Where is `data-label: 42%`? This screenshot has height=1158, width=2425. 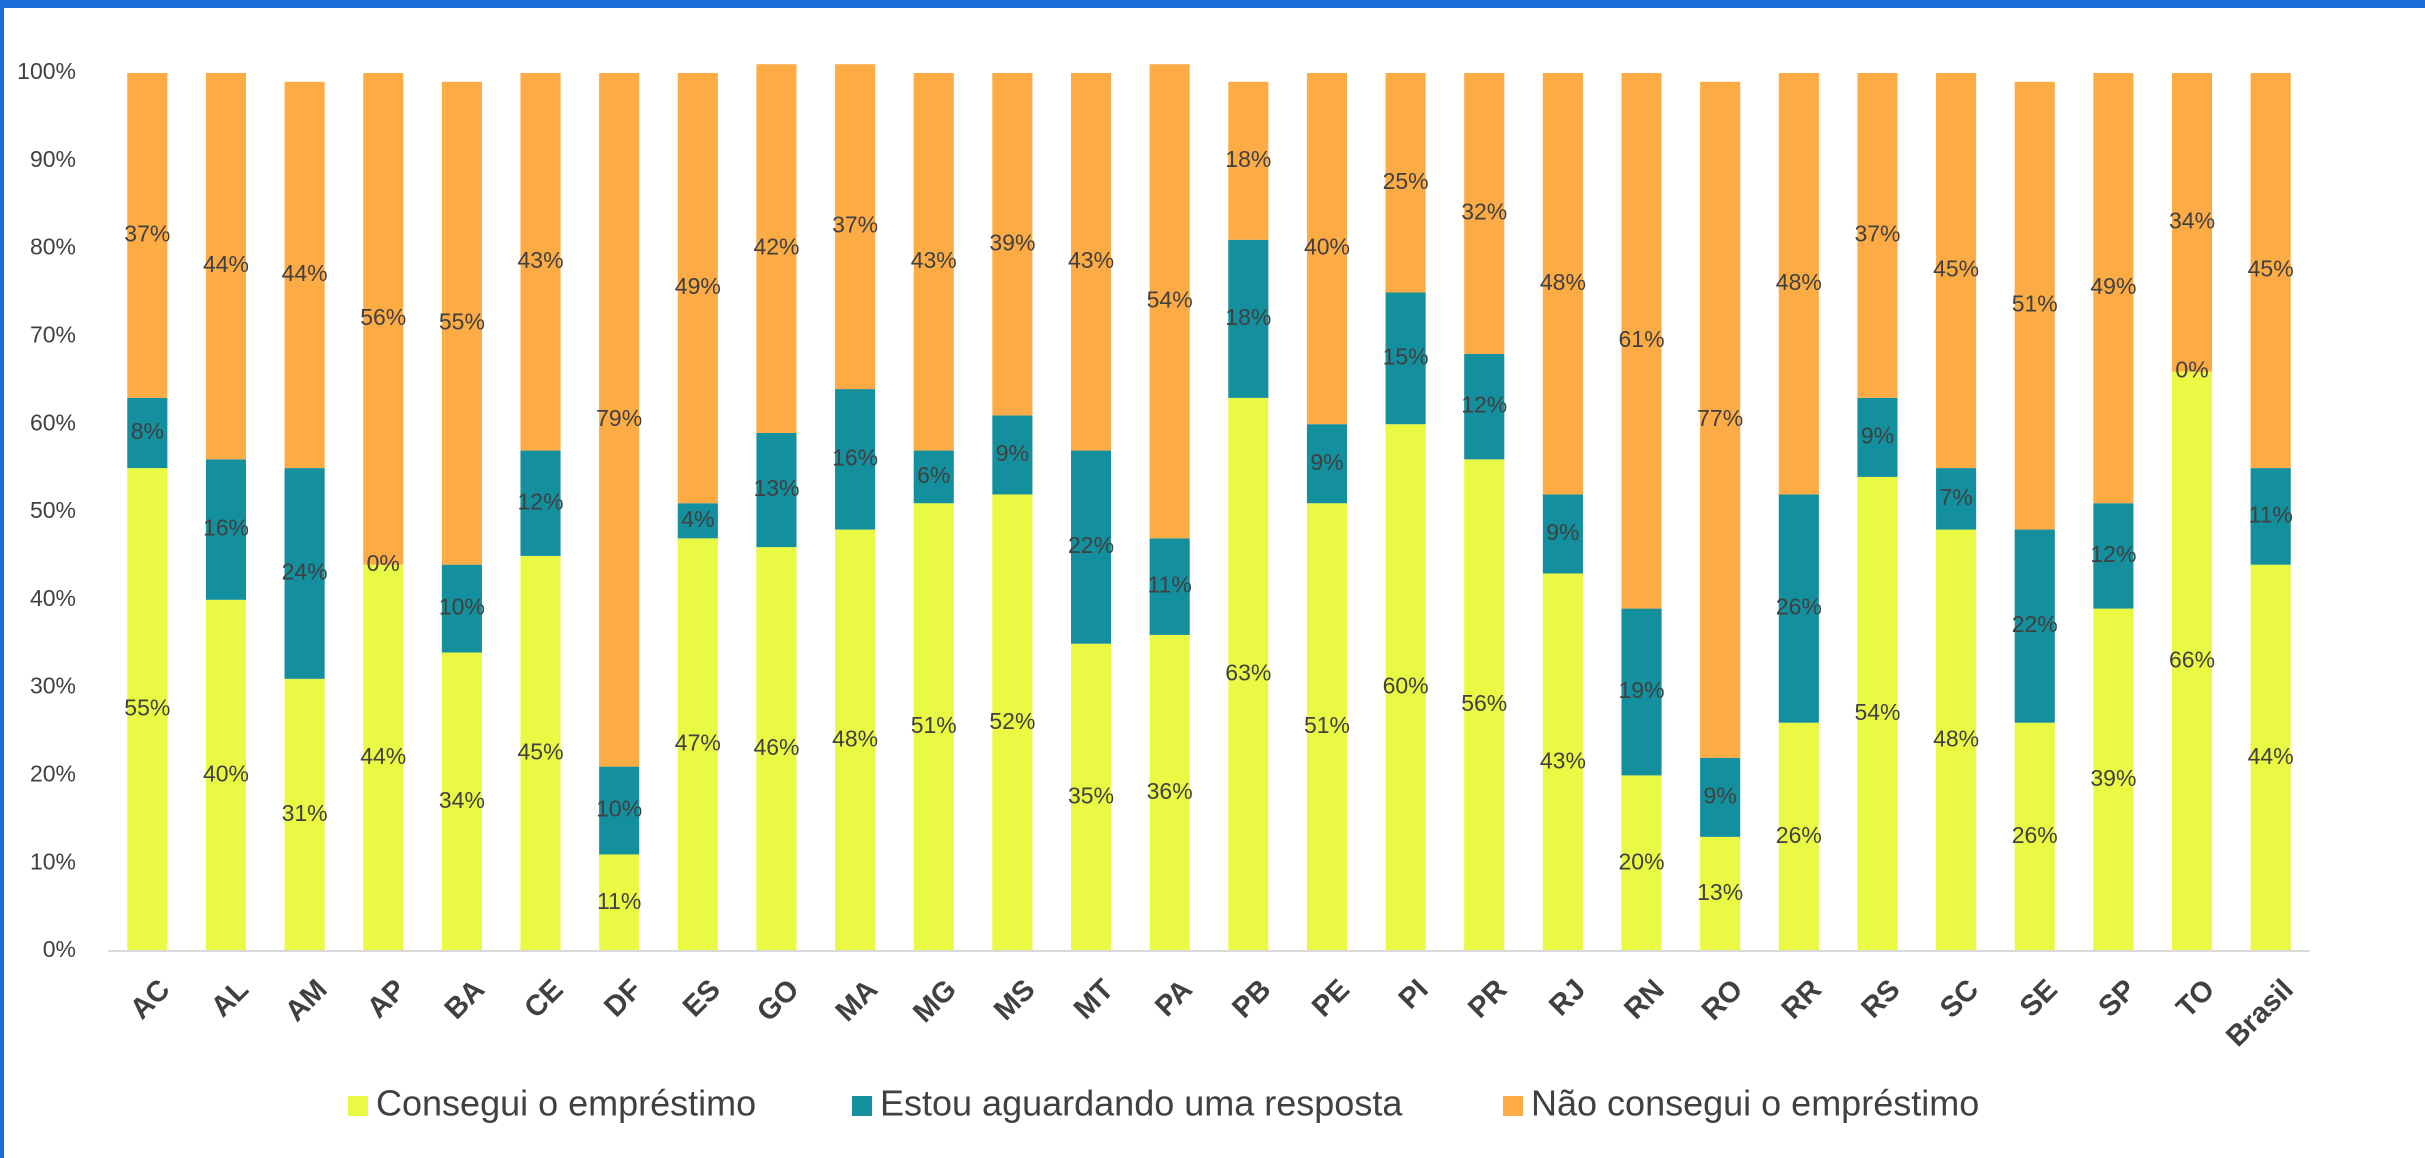 data-label: 42% is located at coordinates (776, 247).